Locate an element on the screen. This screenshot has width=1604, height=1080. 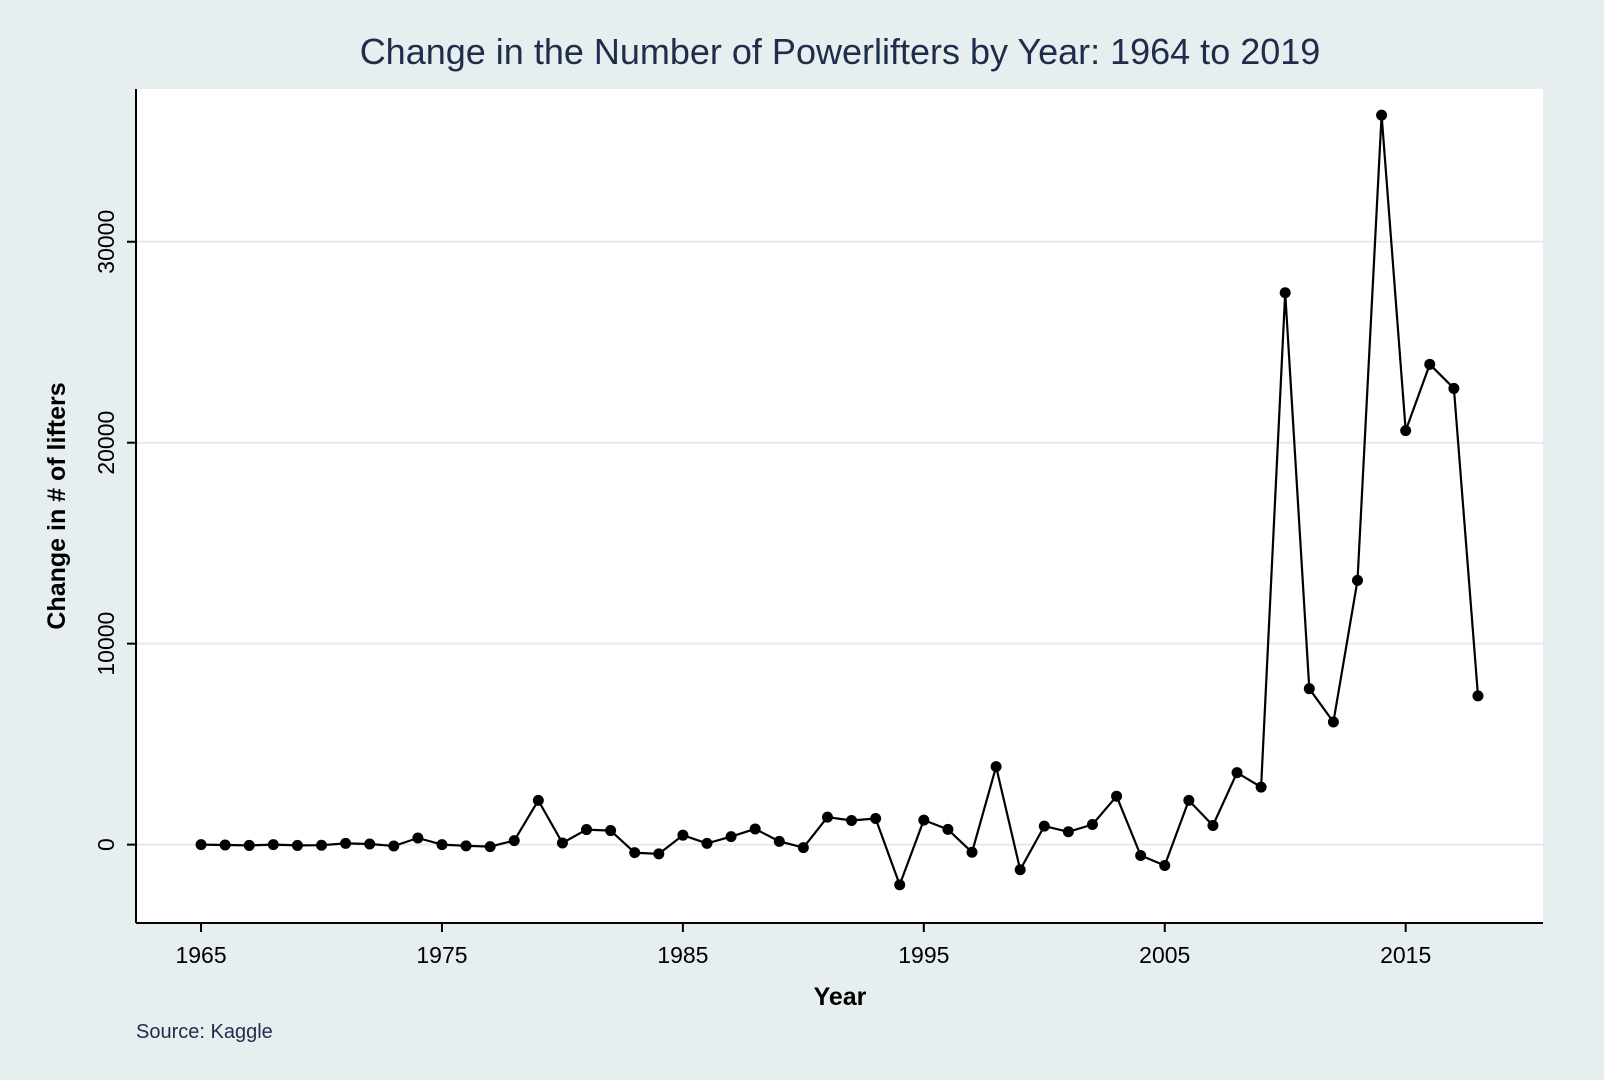
x-tick-label: 1965 is located at coordinates (200, 955).